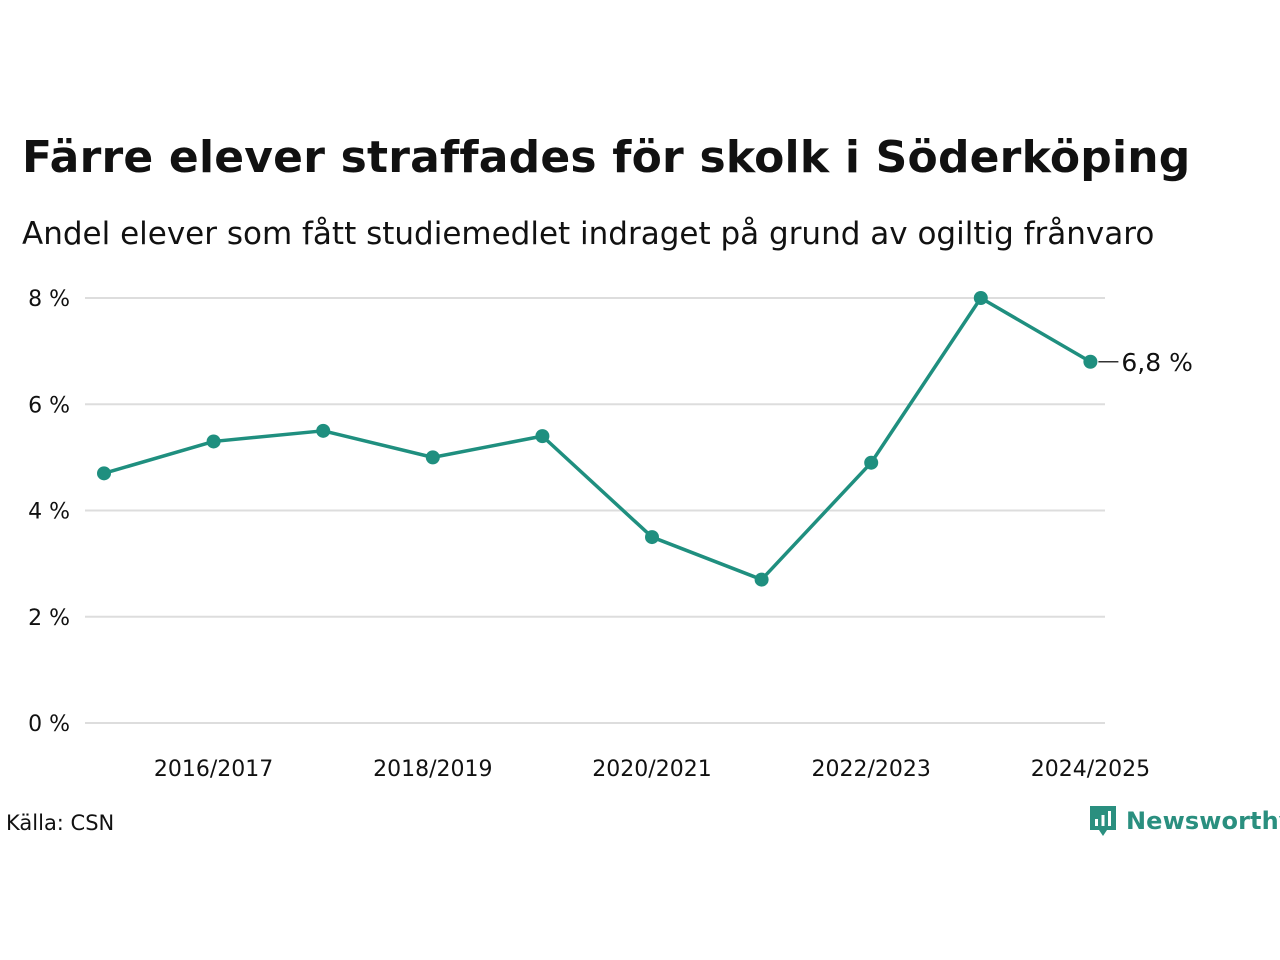 Image resolution: width=1280 pixels, height=960 pixels. What do you see at coordinates (49, 618) in the screenshot?
I see `y-tick-label: 2 %` at bounding box center [49, 618].